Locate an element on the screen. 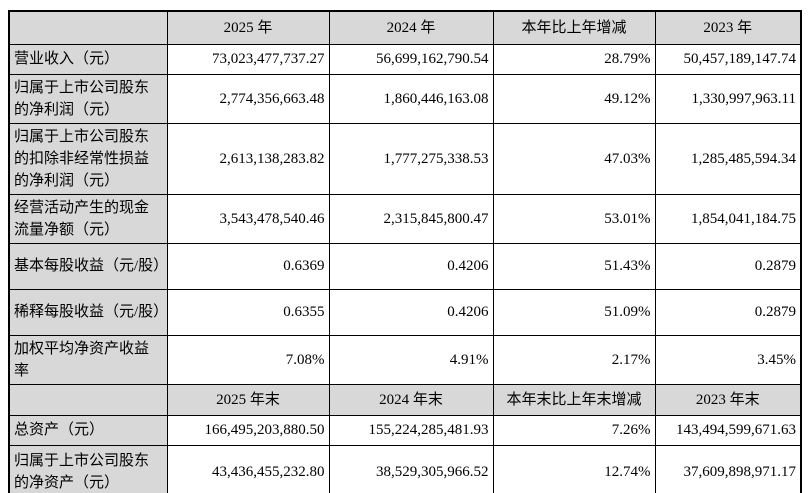 The image size is (810, 493). value-2023: 50,457,189,147.74 is located at coordinates (728, 59).